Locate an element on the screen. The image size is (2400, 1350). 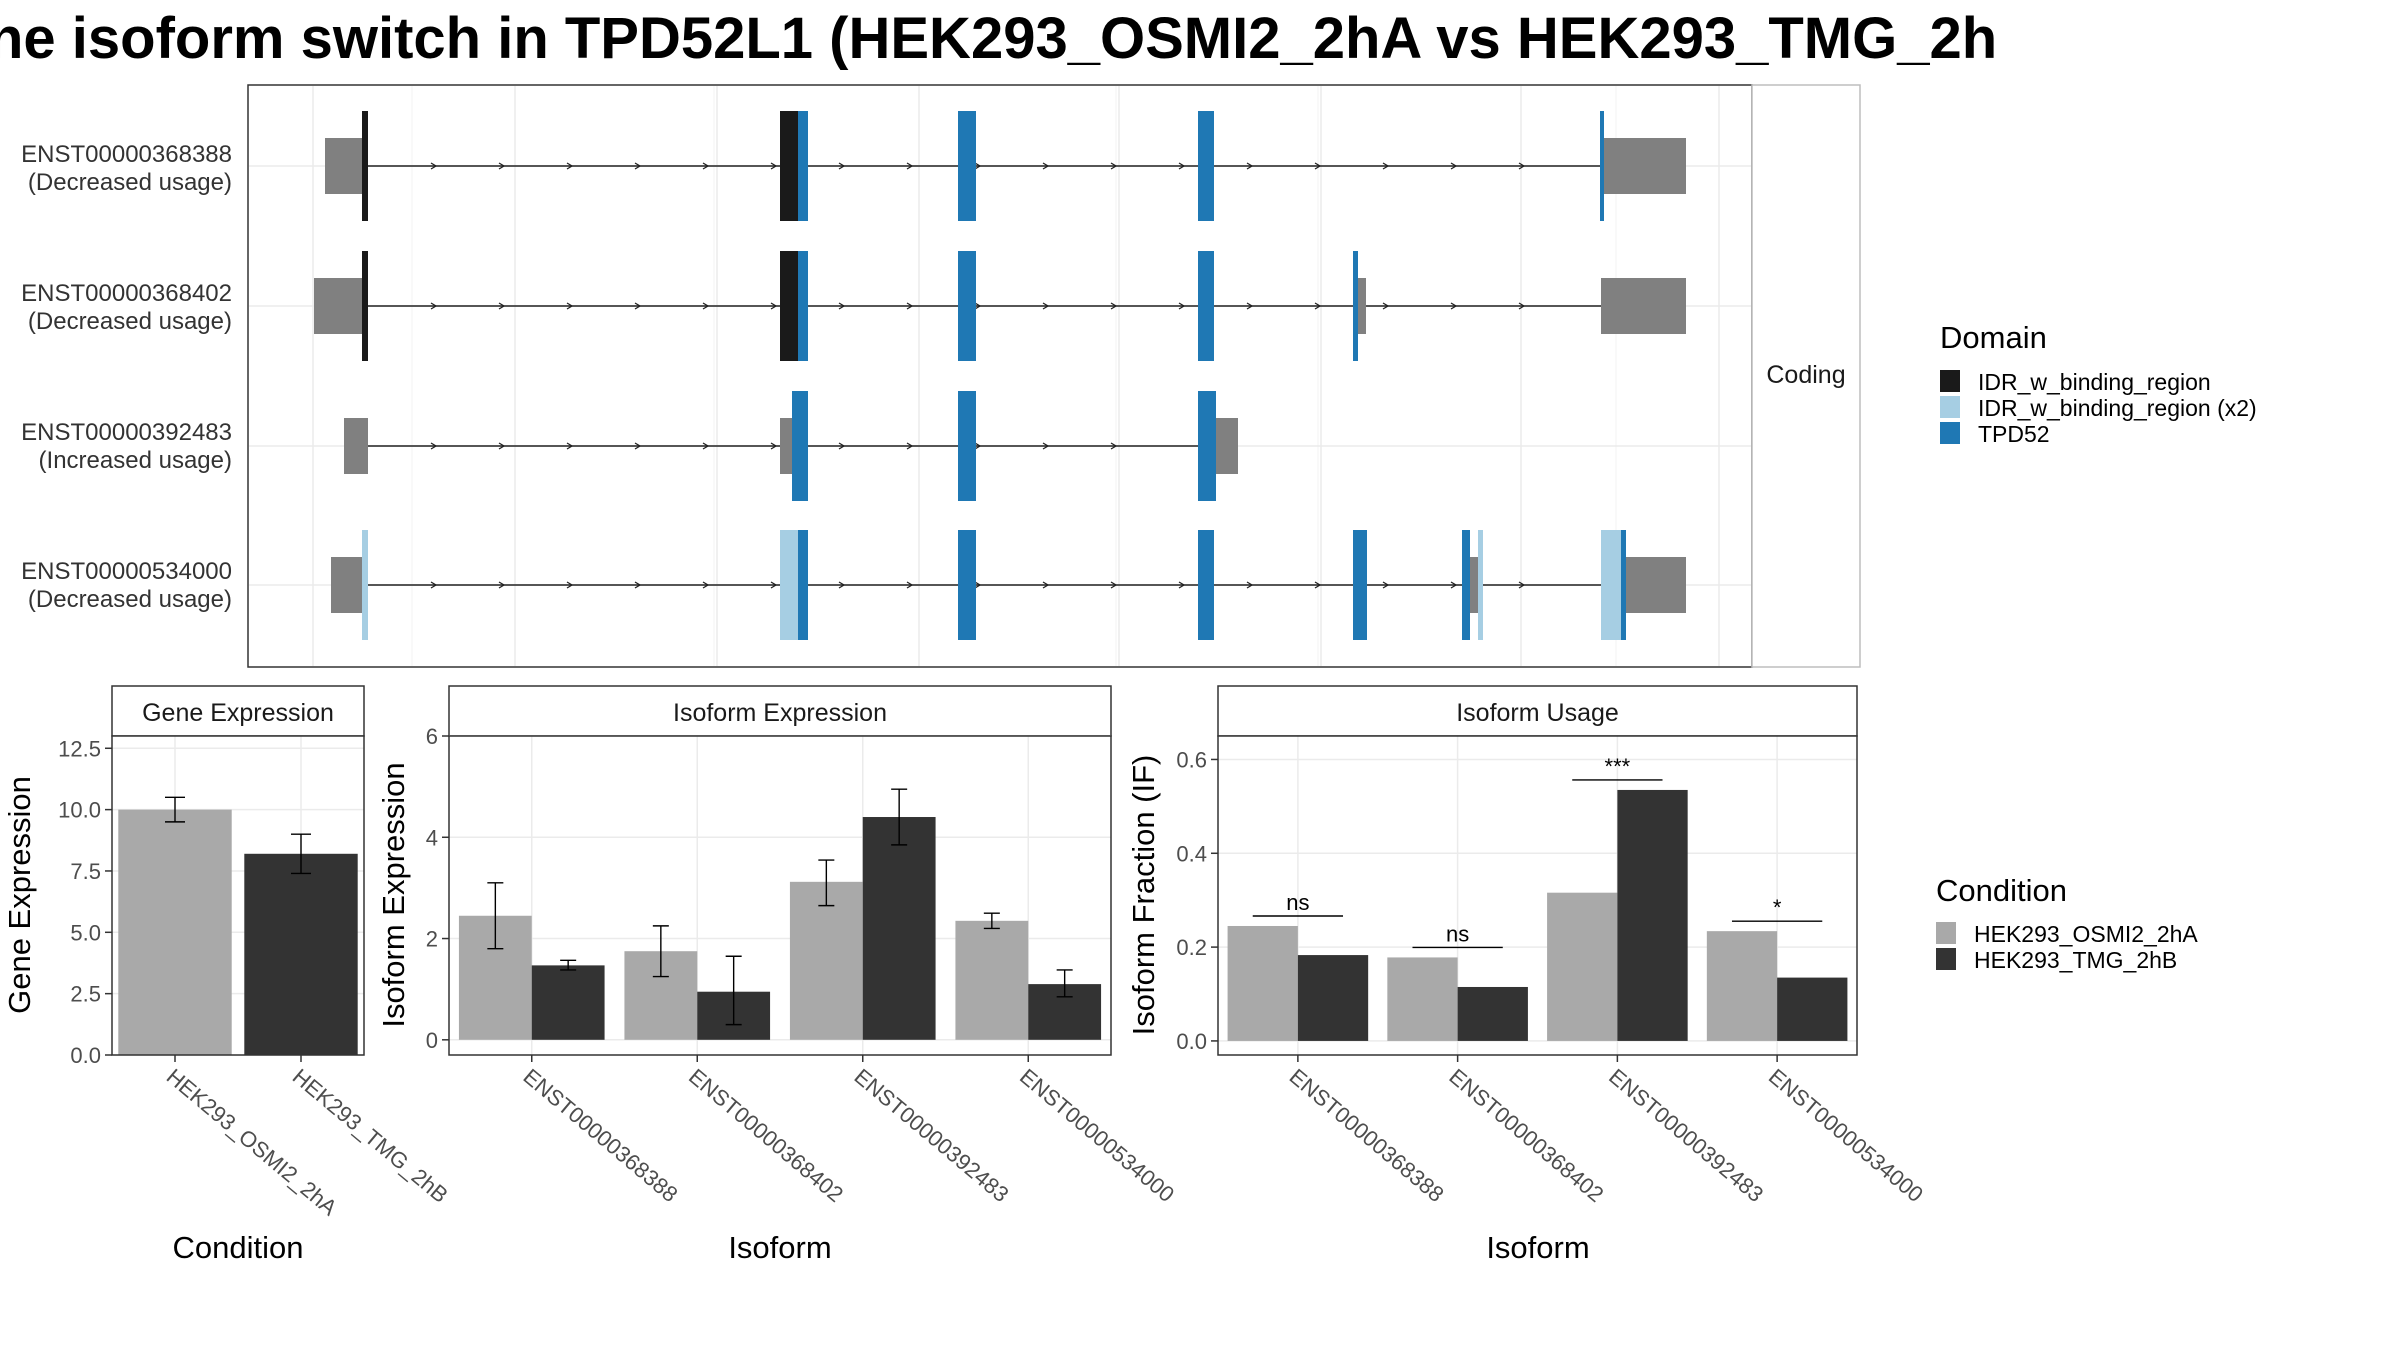
domain-legend-label-tpd52: TPD52 is located at coordinates (2014, 434).